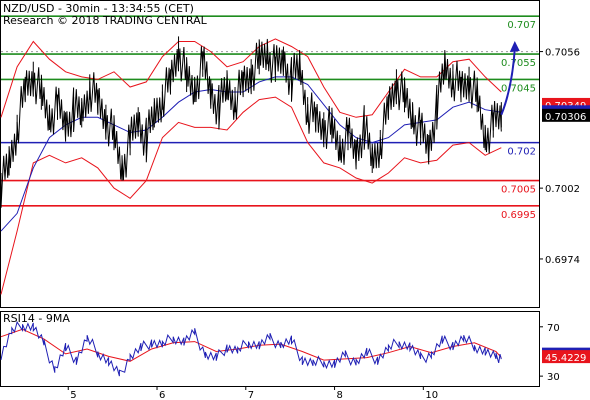 The width and height of the screenshot is (590, 400). What do you see at coordinates (518, 63) in the screenshot?
I see `level-label-1: 0.7055` at bounding box center [518, 63].